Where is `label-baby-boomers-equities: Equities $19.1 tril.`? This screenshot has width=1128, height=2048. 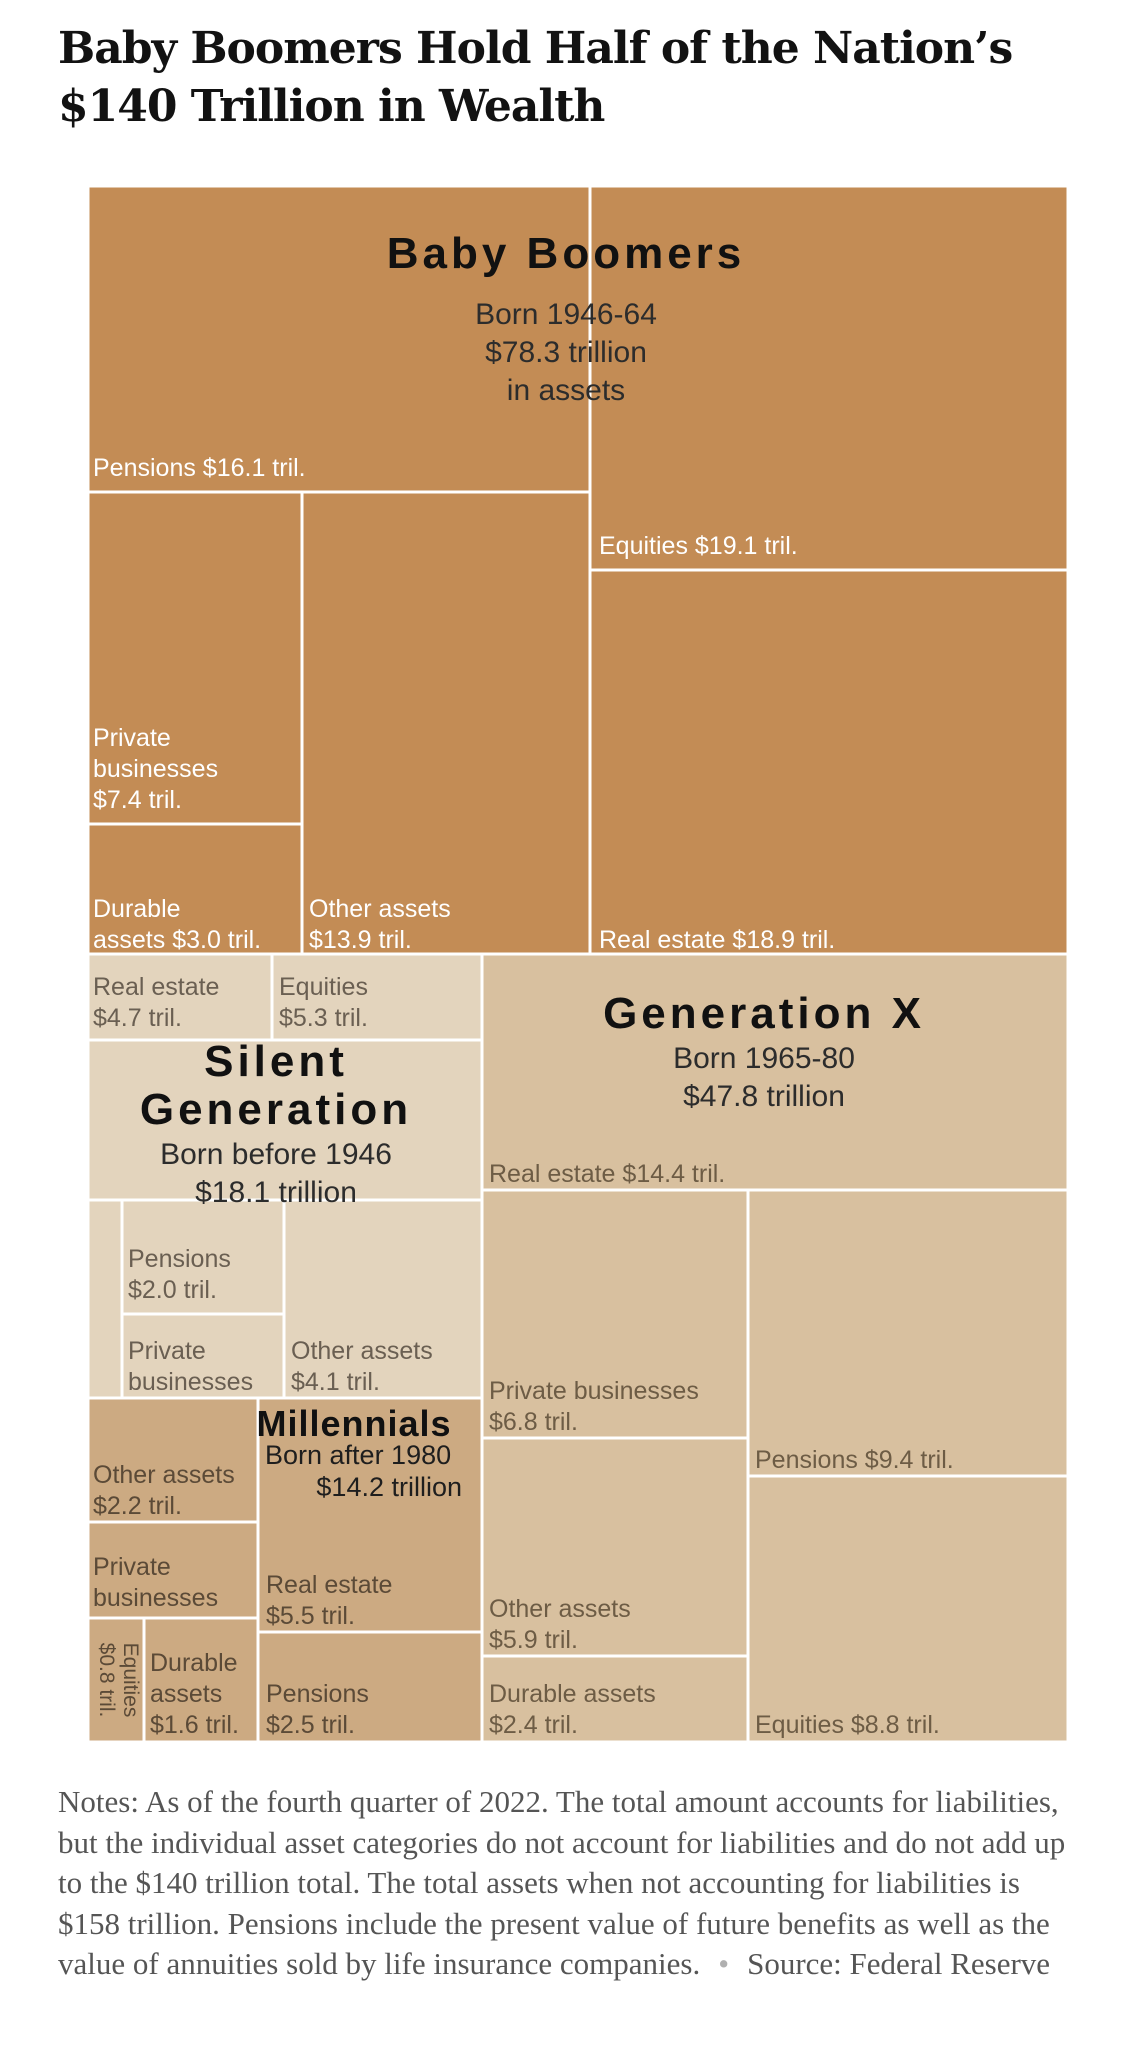 label-baby-boomers-equities: Equities $19.1 tril. is located at coordinates (698, 546).